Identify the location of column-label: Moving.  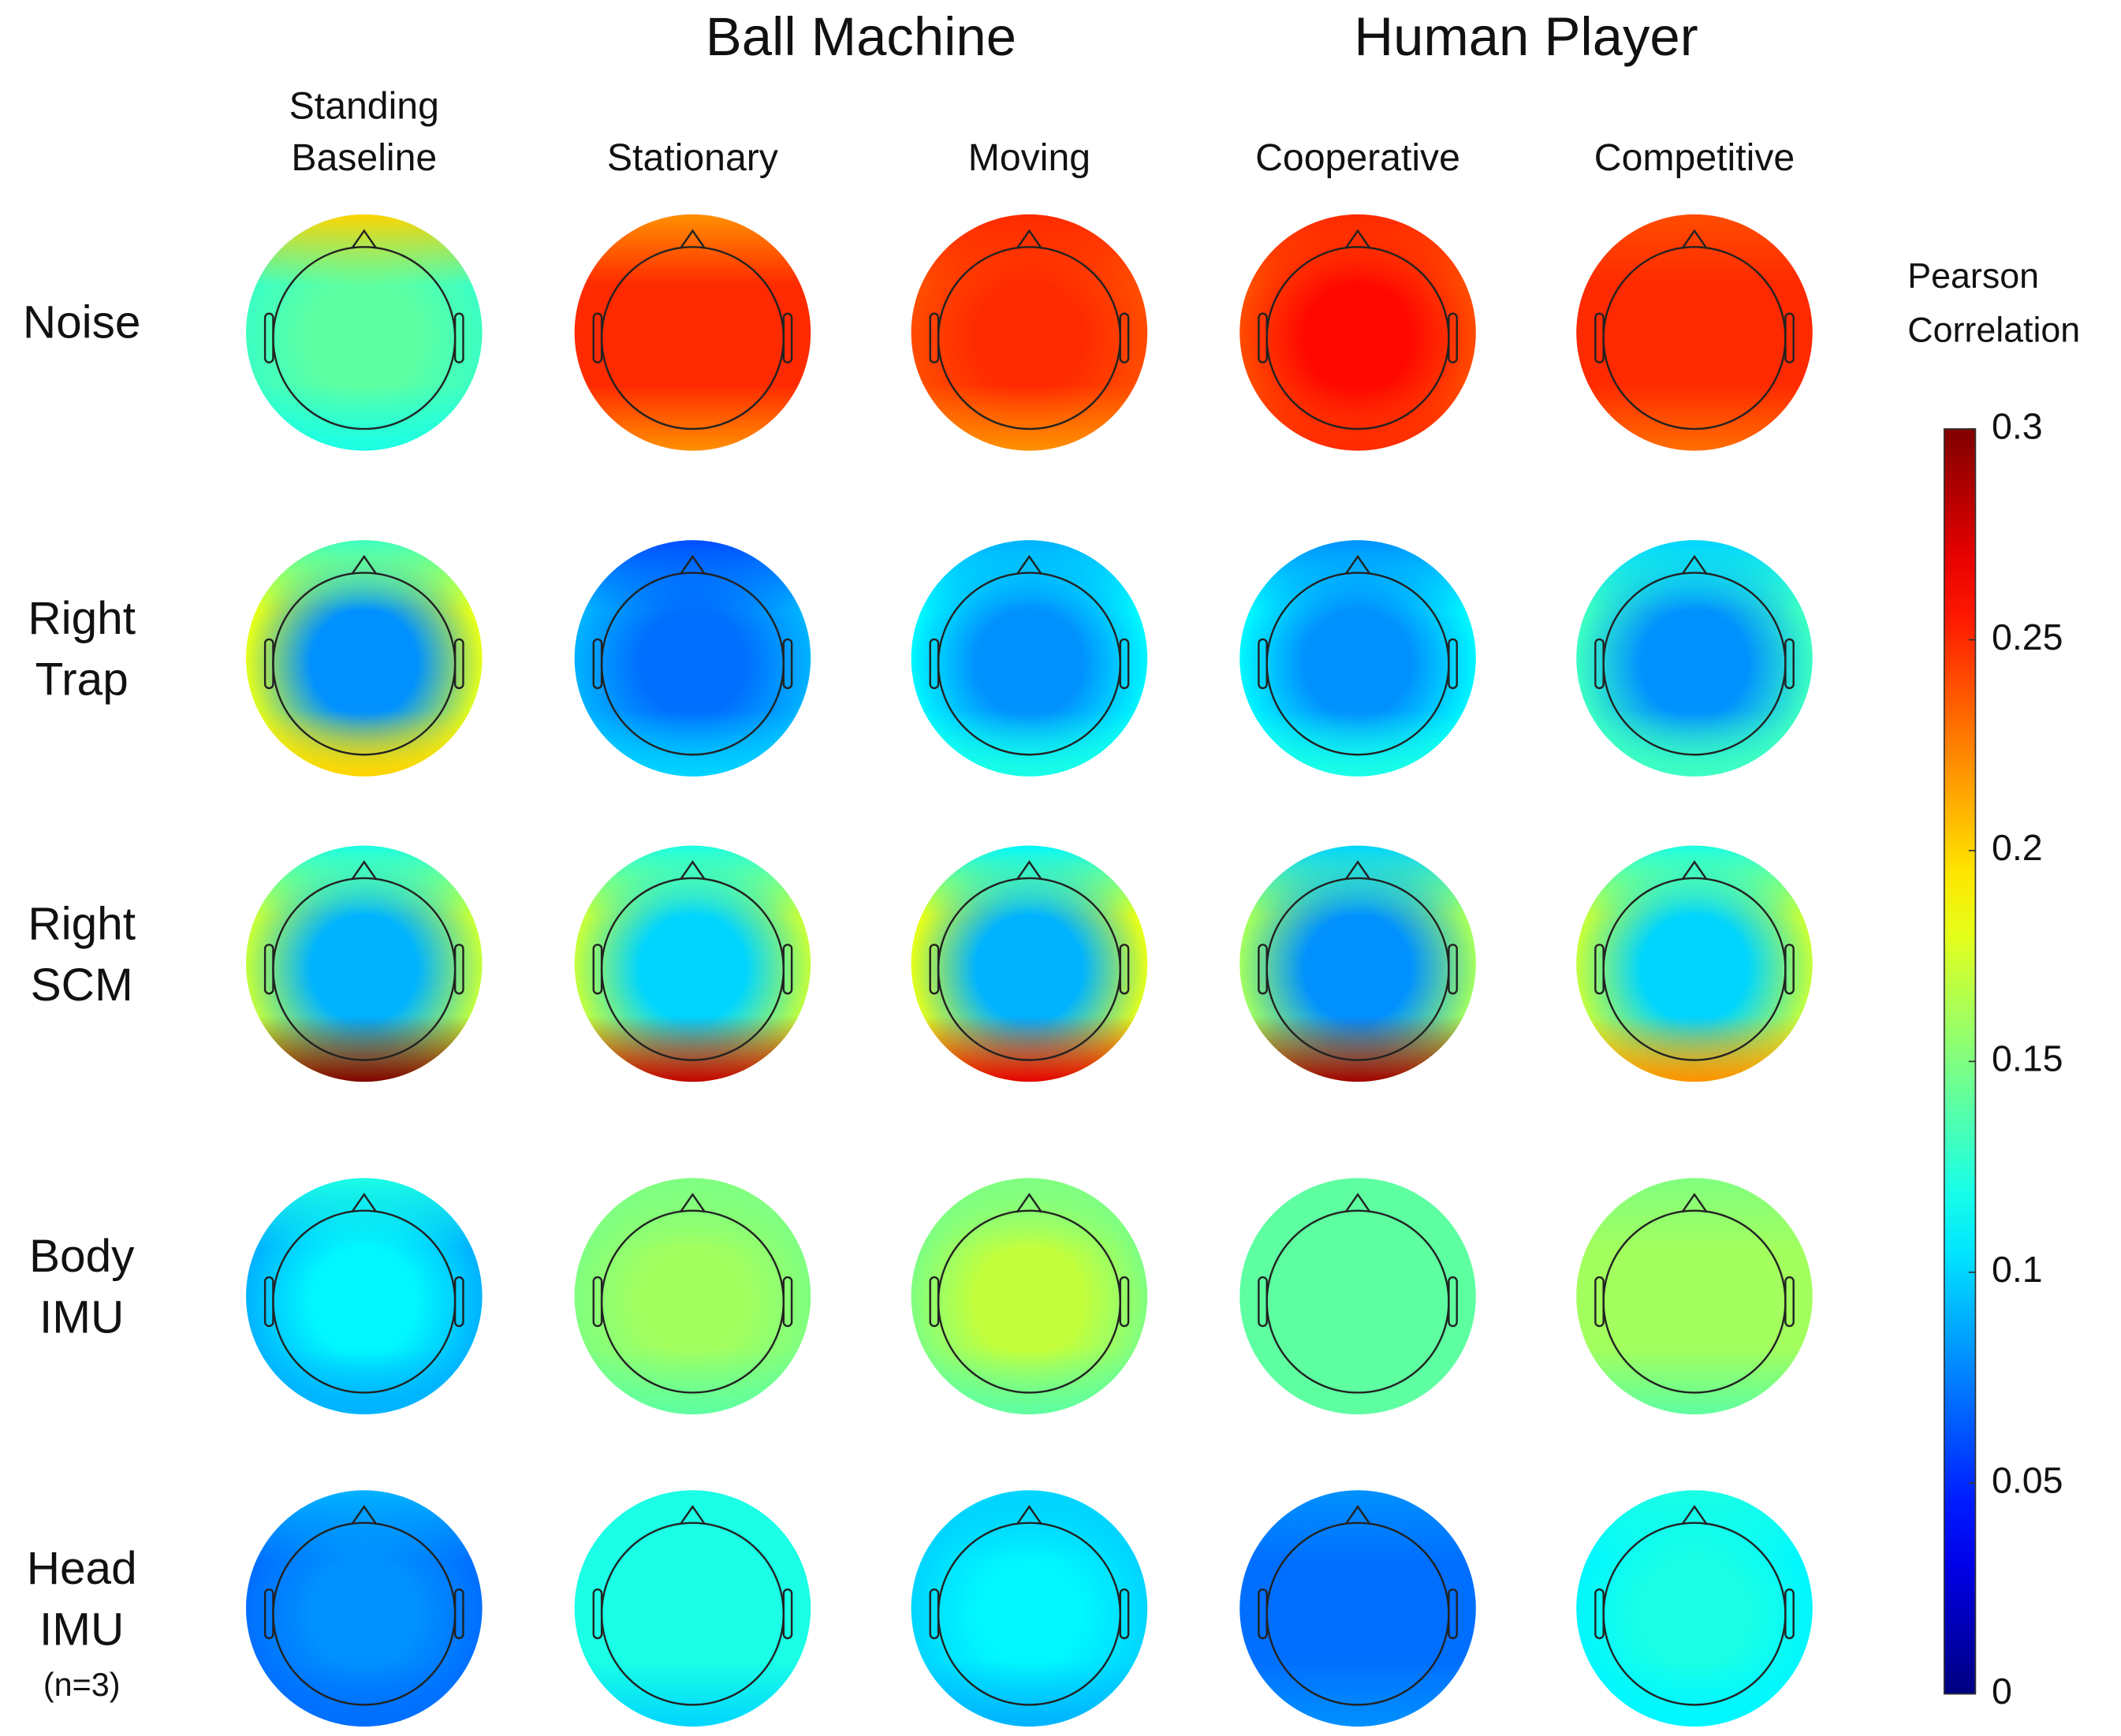
(1029, 157).